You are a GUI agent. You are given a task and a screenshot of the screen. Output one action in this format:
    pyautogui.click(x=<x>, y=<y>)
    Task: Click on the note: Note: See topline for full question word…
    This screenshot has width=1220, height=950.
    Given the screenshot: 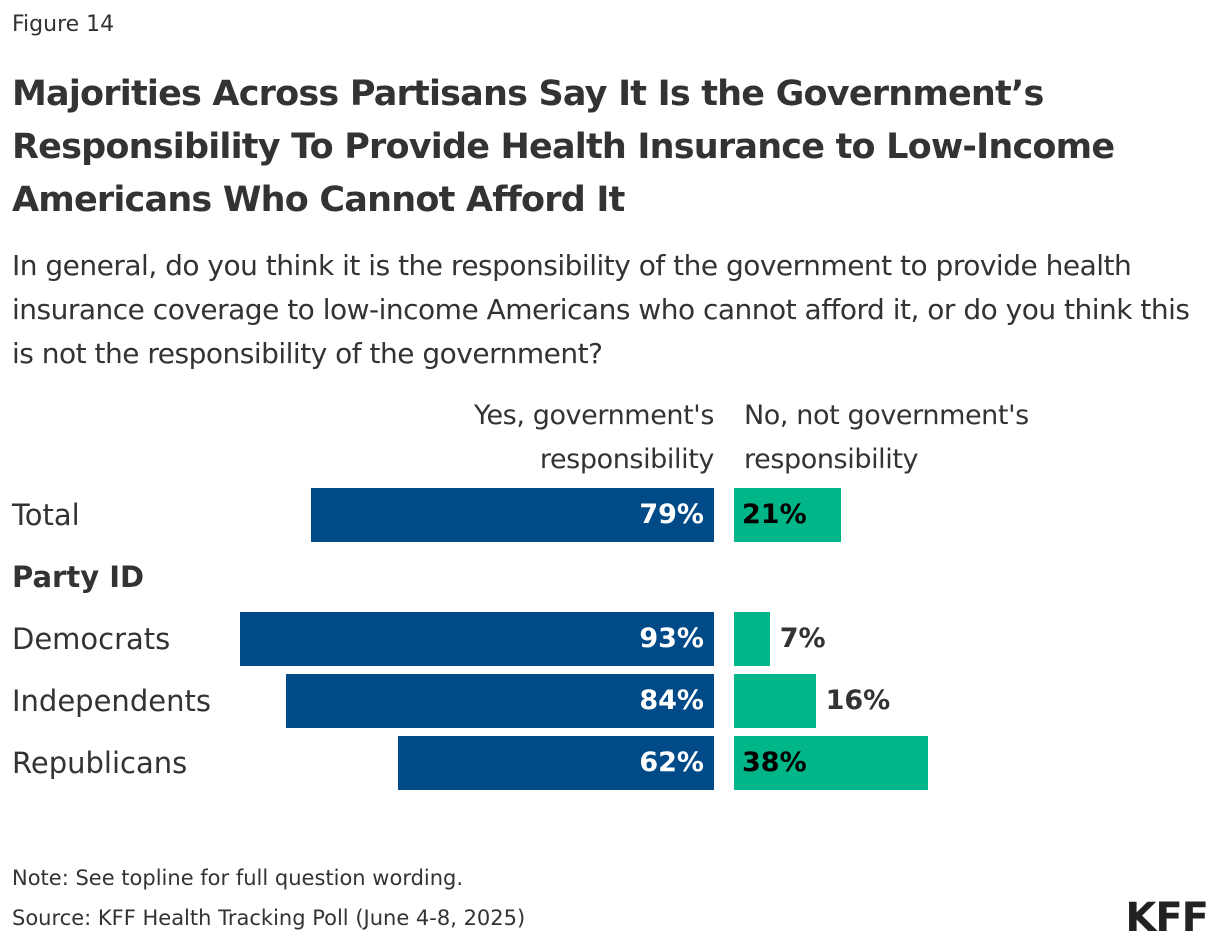 What is the action you would take?
    pyautogui.click(x=238, y=878)
    